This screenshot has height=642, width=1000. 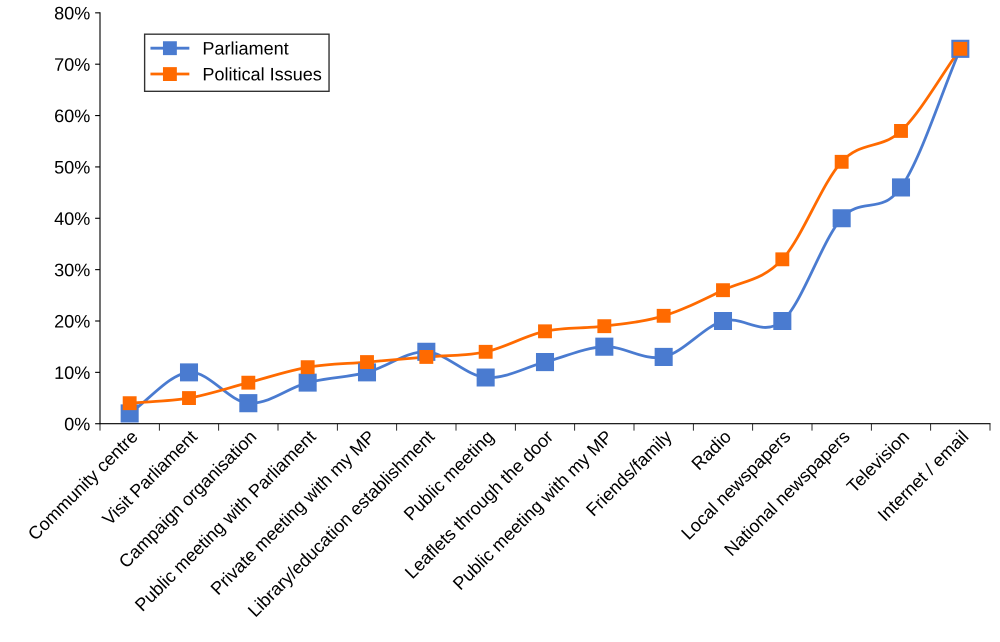 I want to click on y-tick-label: 60%, so click(x=72, y=115).